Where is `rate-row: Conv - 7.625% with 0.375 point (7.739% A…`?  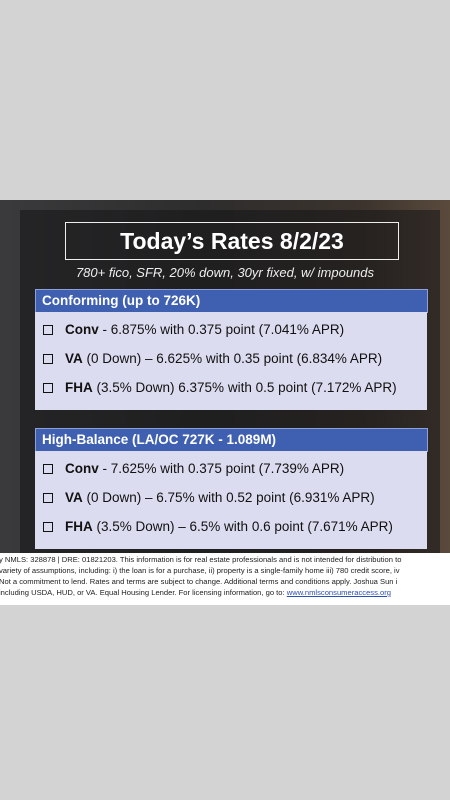 rate-row: Conv - 7.625% with 0.375 point (7.739% A… is located at coordinates (193, 468).